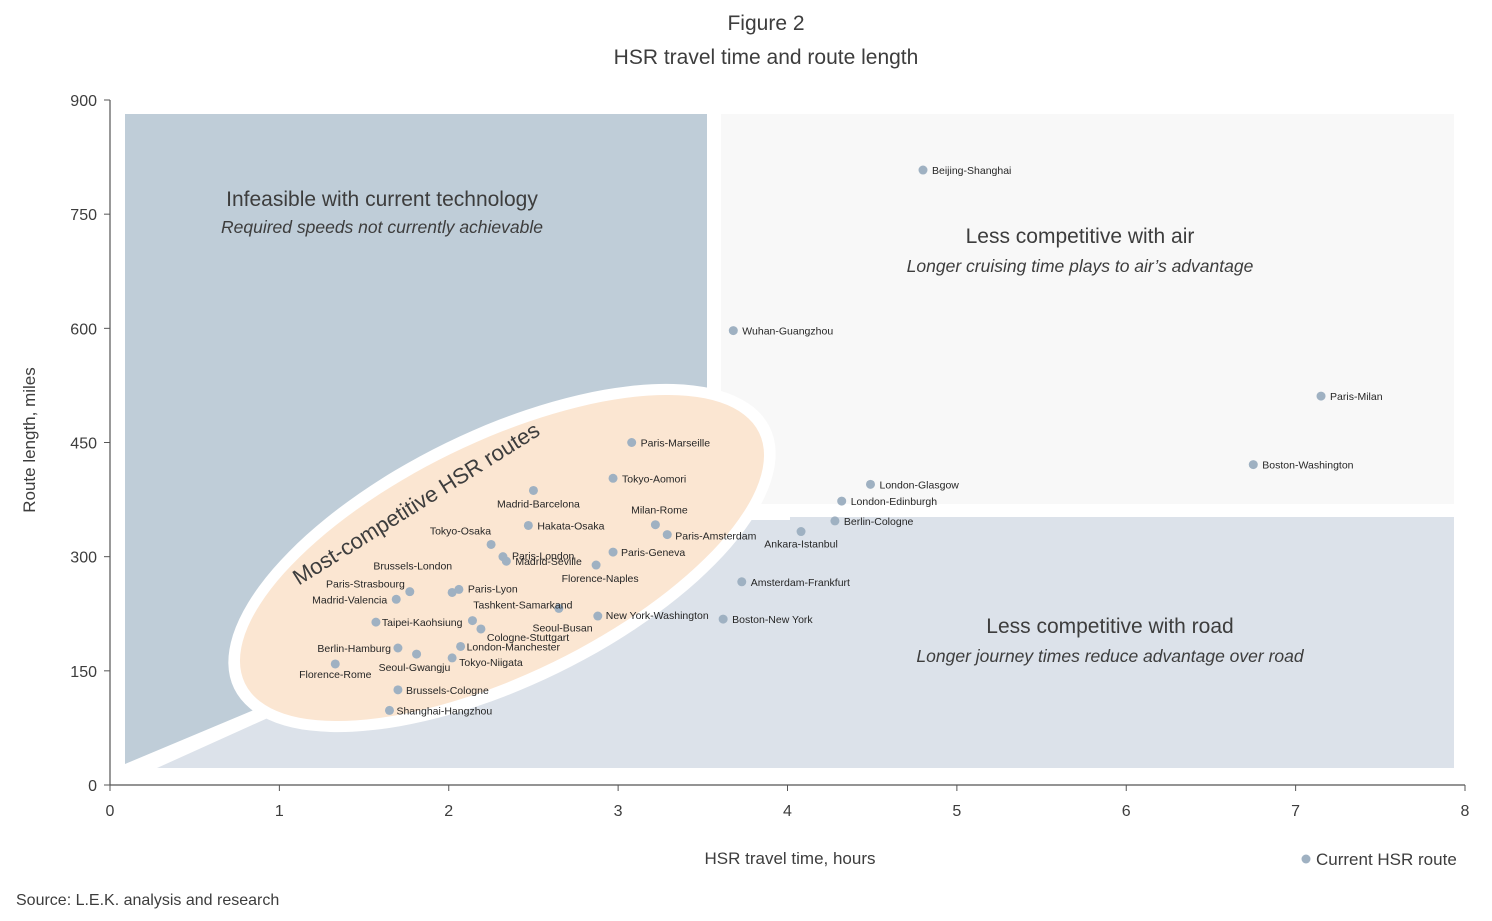 This screenshot has width=1492, height=921. What do you see at coordinates (879, 522) in the screenshot?
I see `route-label: Berlin-Cologne` at bounding box center [879, 522].